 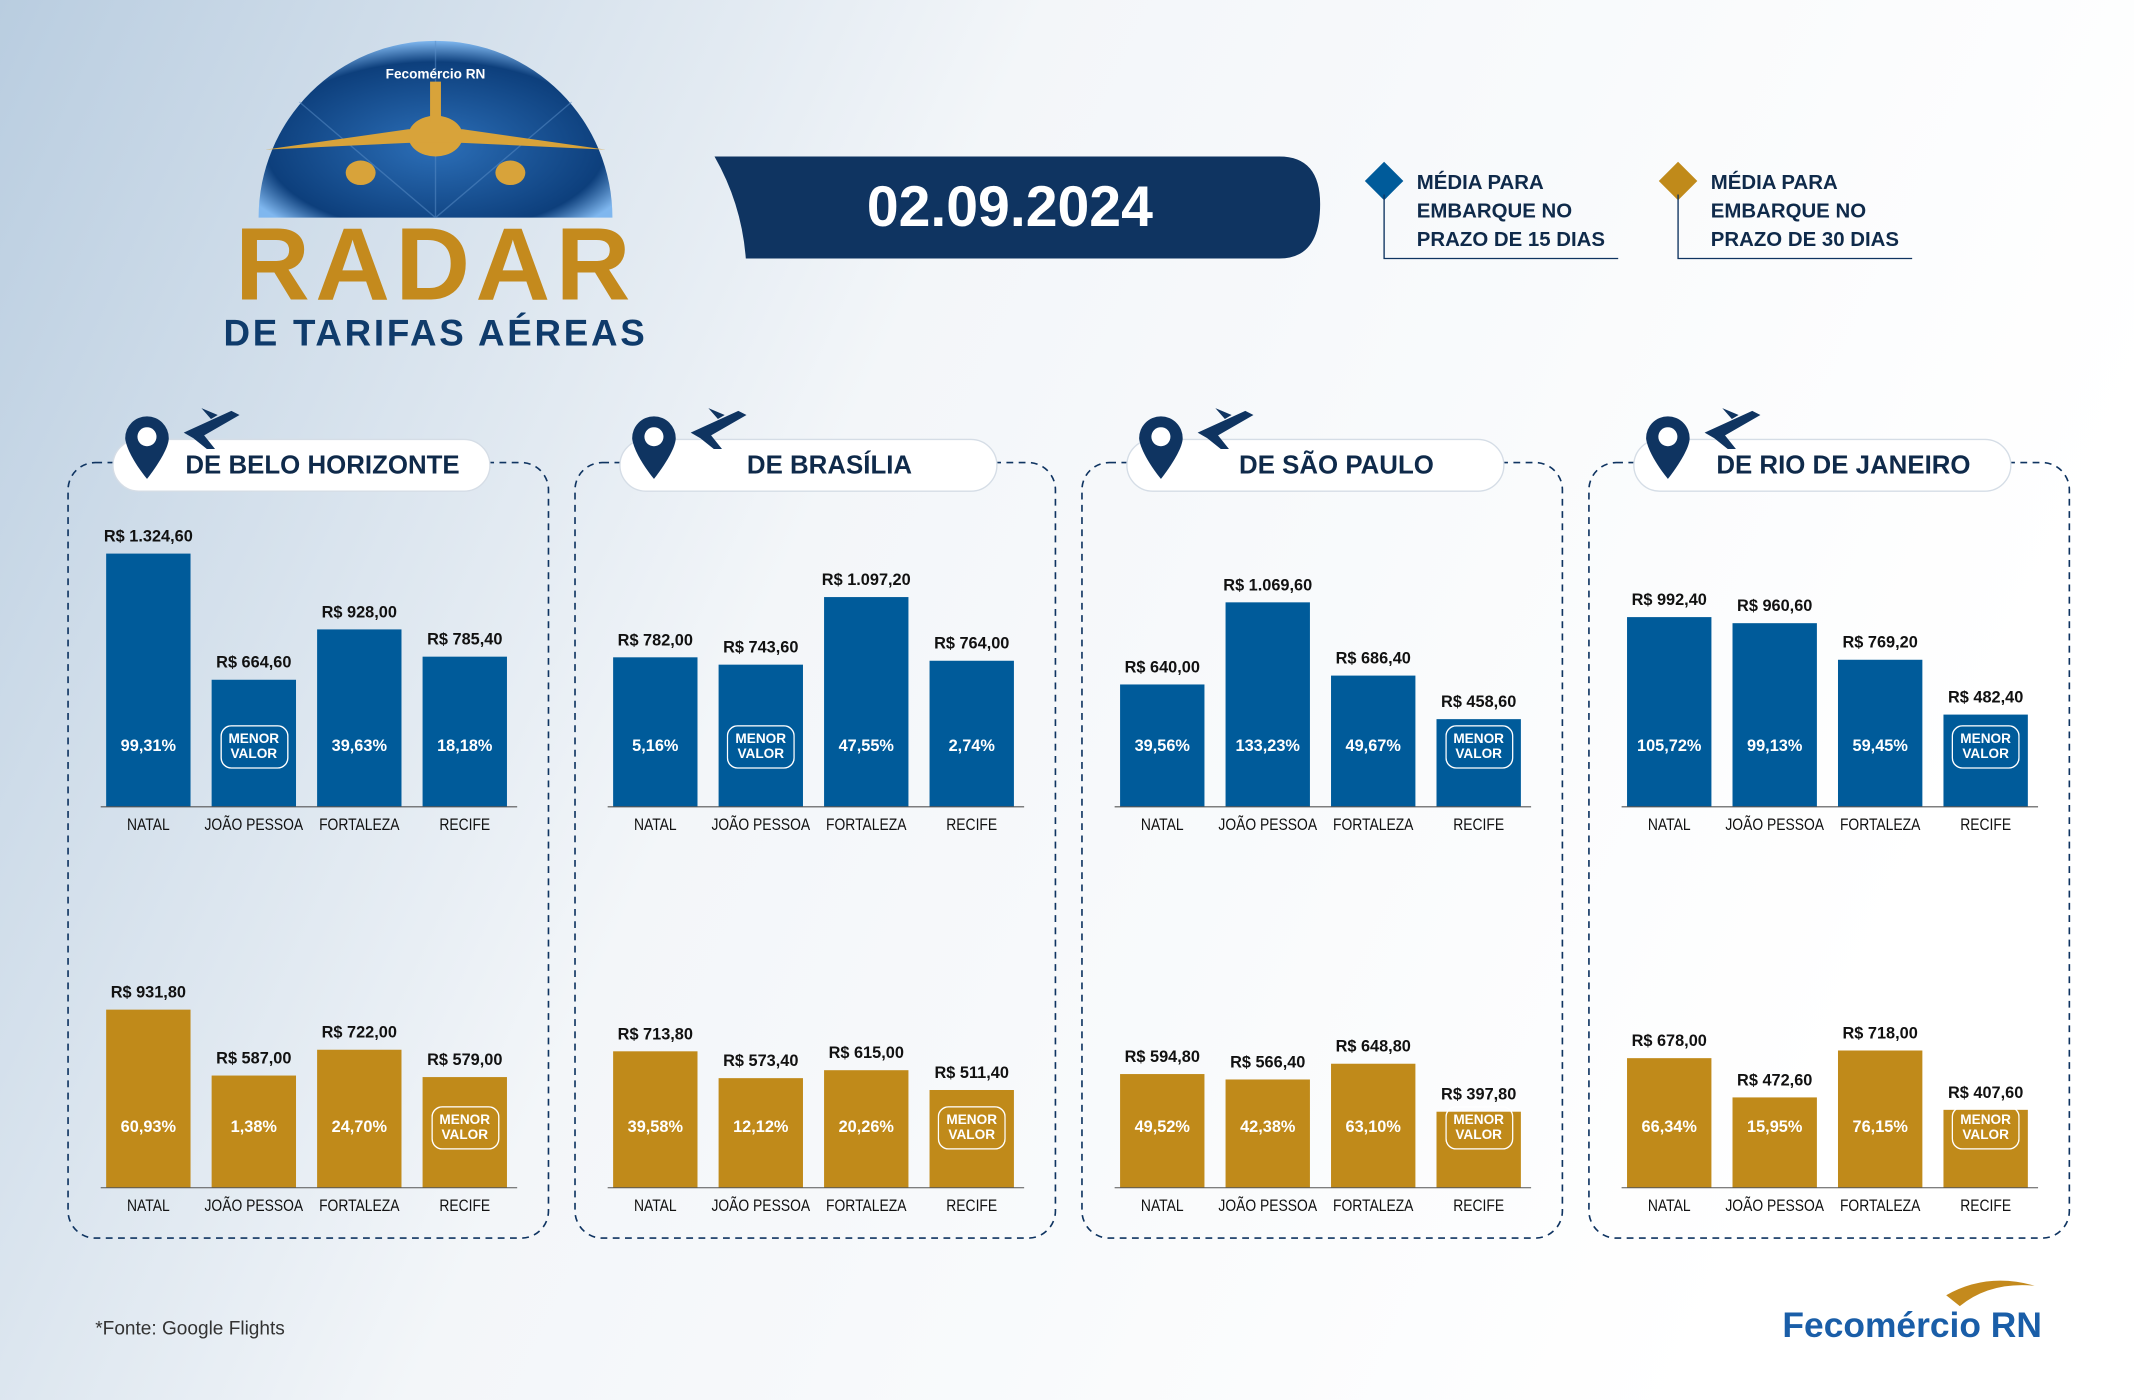 What do you see at coordinates (253, 663) in the screenshot?
I see `value-label: R$ 664,60` at bounding box center [253, 663].